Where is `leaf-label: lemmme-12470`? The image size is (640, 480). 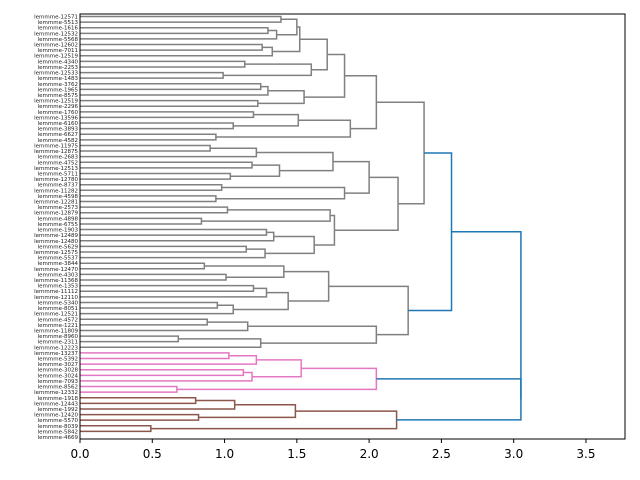 leaf-label: lemmme-12470 is located at coordinates (56, 270).